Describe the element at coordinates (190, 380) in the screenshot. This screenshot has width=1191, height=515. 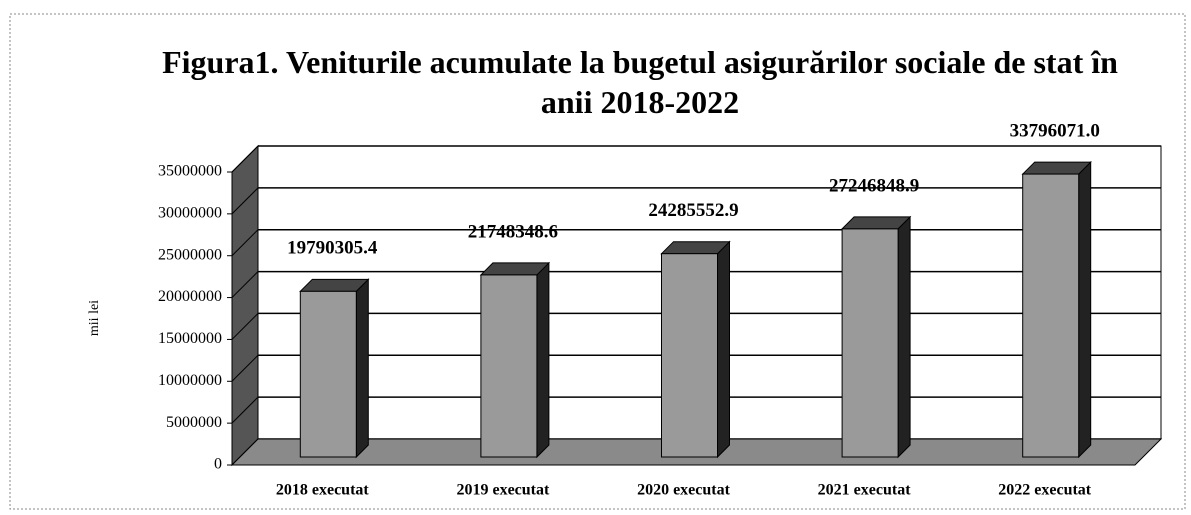
I see `y-tick-label: 10000000` at that location.